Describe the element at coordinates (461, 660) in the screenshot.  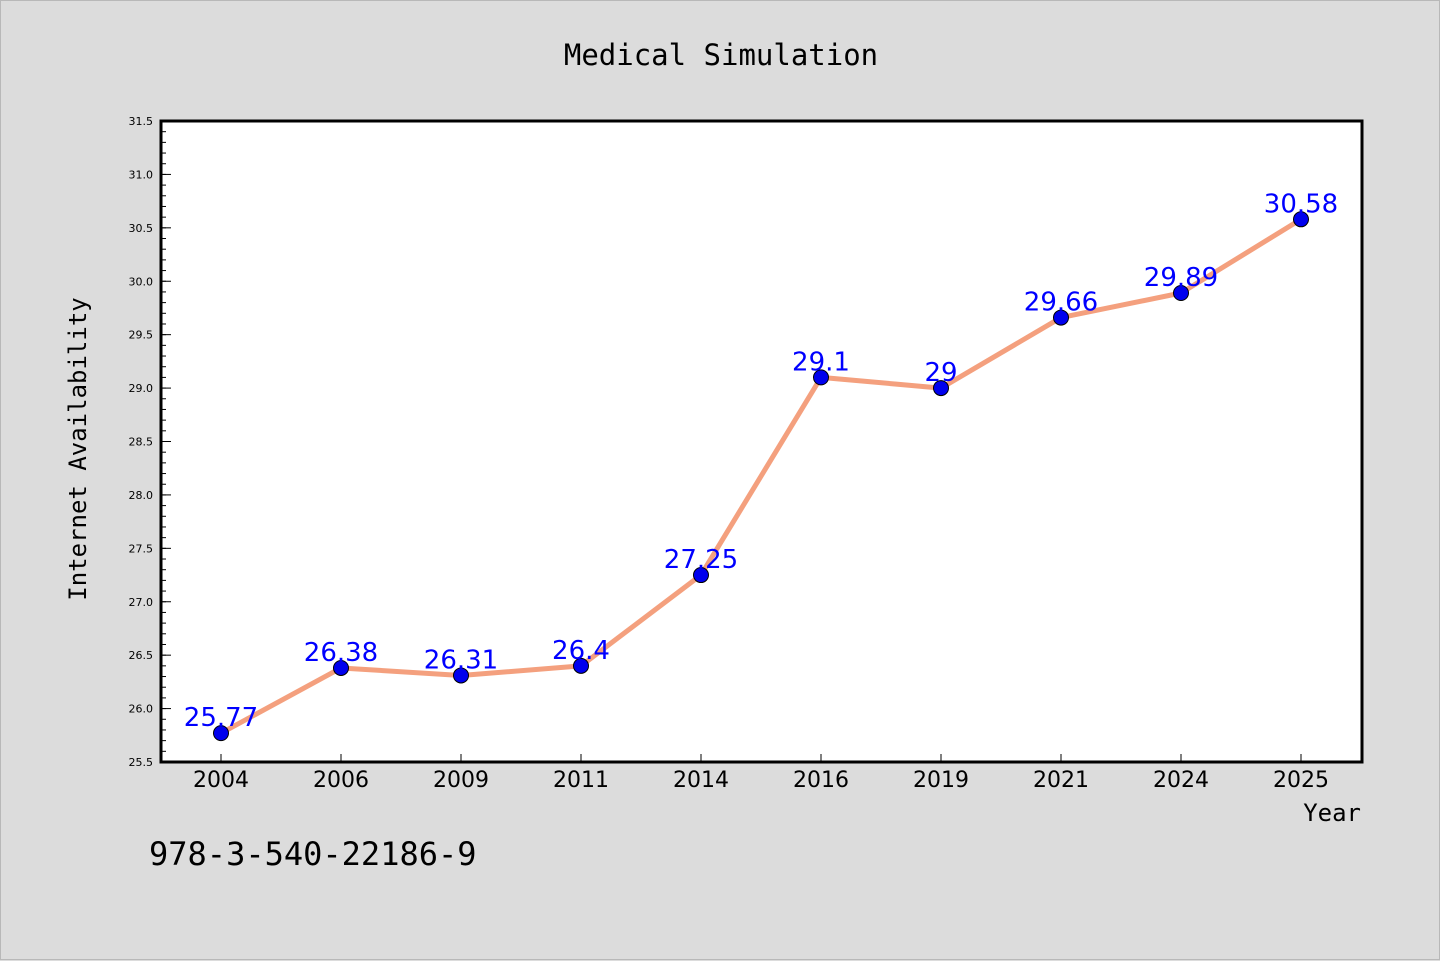
I see `data-label: 26.31` at that location.